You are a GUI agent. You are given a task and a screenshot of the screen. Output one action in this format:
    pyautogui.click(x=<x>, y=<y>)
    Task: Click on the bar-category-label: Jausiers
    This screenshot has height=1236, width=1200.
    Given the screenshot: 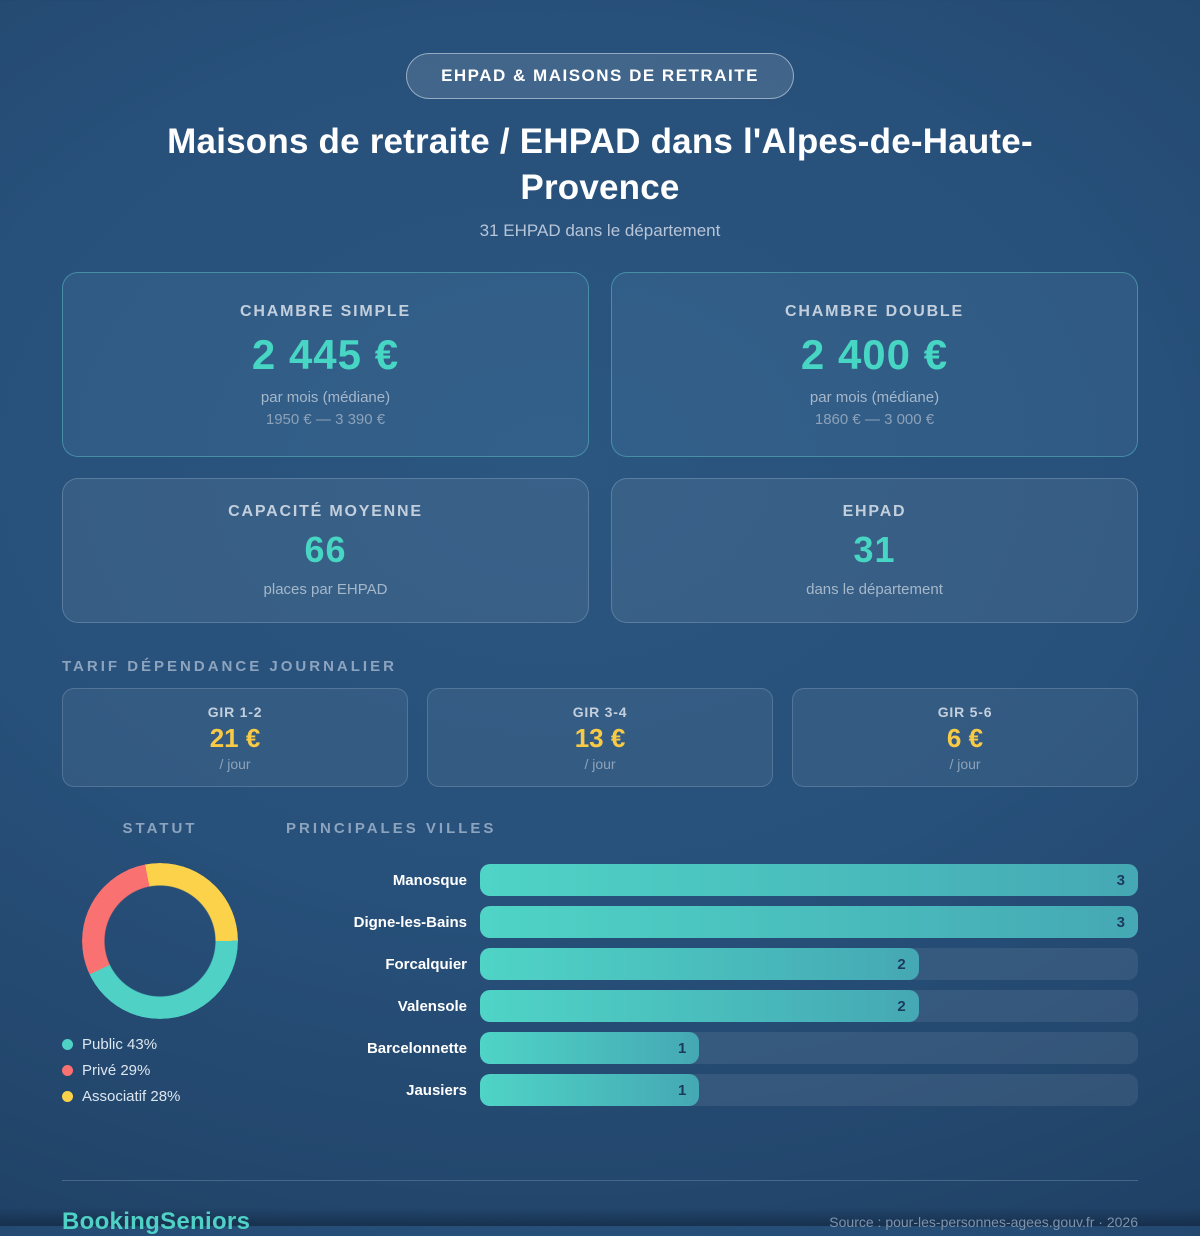 What is the action you would take?
    pyautogui.click(x=436, y=1090)
    